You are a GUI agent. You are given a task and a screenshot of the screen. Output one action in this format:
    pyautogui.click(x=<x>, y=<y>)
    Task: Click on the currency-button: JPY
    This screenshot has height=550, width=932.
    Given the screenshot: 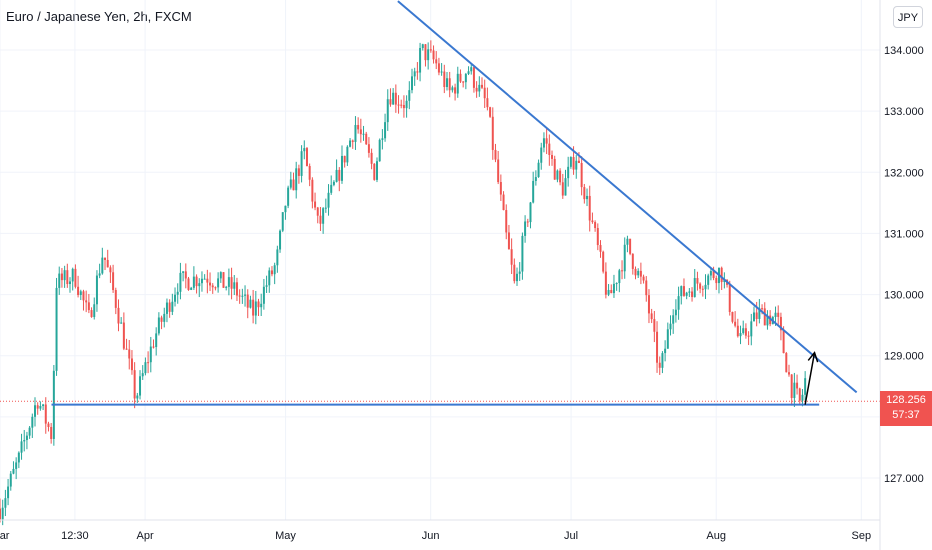 What is the action you would take?
    pyautogui.click(x=908, y=17)
    